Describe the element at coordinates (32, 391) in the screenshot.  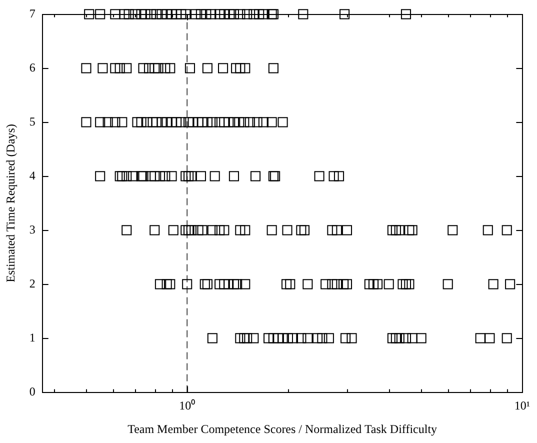
I see `y-tick-label: 0` at that location.